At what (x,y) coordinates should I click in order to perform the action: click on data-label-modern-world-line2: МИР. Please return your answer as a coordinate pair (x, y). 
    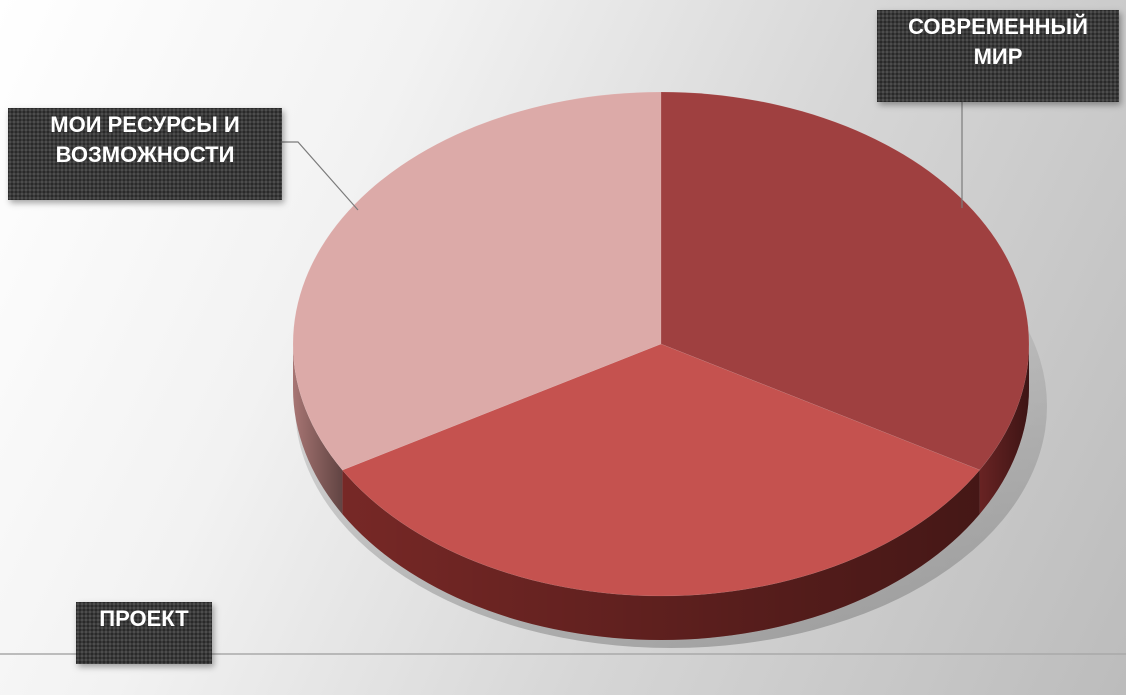
    Looking at the image, I should click on (998, 56).